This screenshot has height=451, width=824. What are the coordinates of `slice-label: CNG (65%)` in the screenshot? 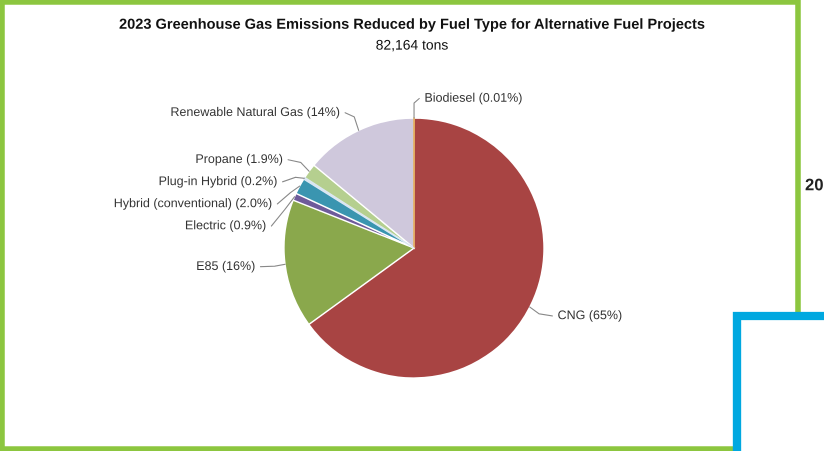 It's located at (590, 316).